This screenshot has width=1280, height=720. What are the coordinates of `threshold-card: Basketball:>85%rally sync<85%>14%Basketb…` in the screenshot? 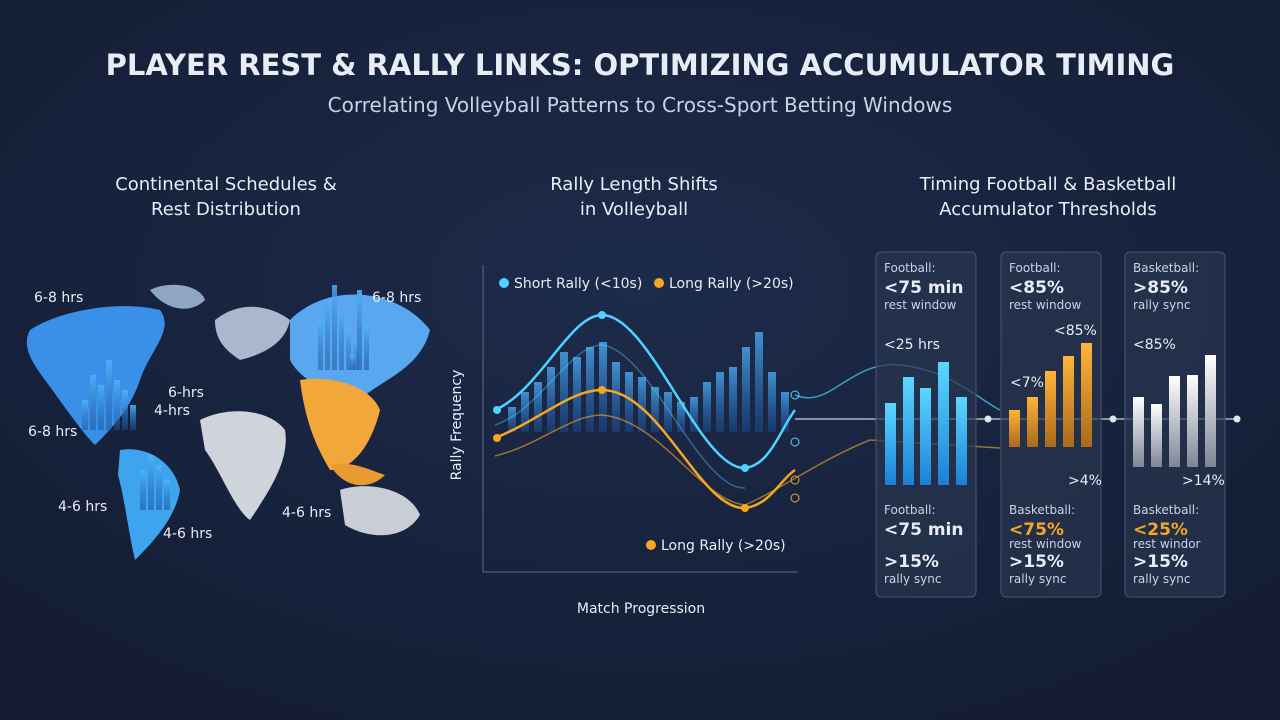 It's located at (1182, 424).